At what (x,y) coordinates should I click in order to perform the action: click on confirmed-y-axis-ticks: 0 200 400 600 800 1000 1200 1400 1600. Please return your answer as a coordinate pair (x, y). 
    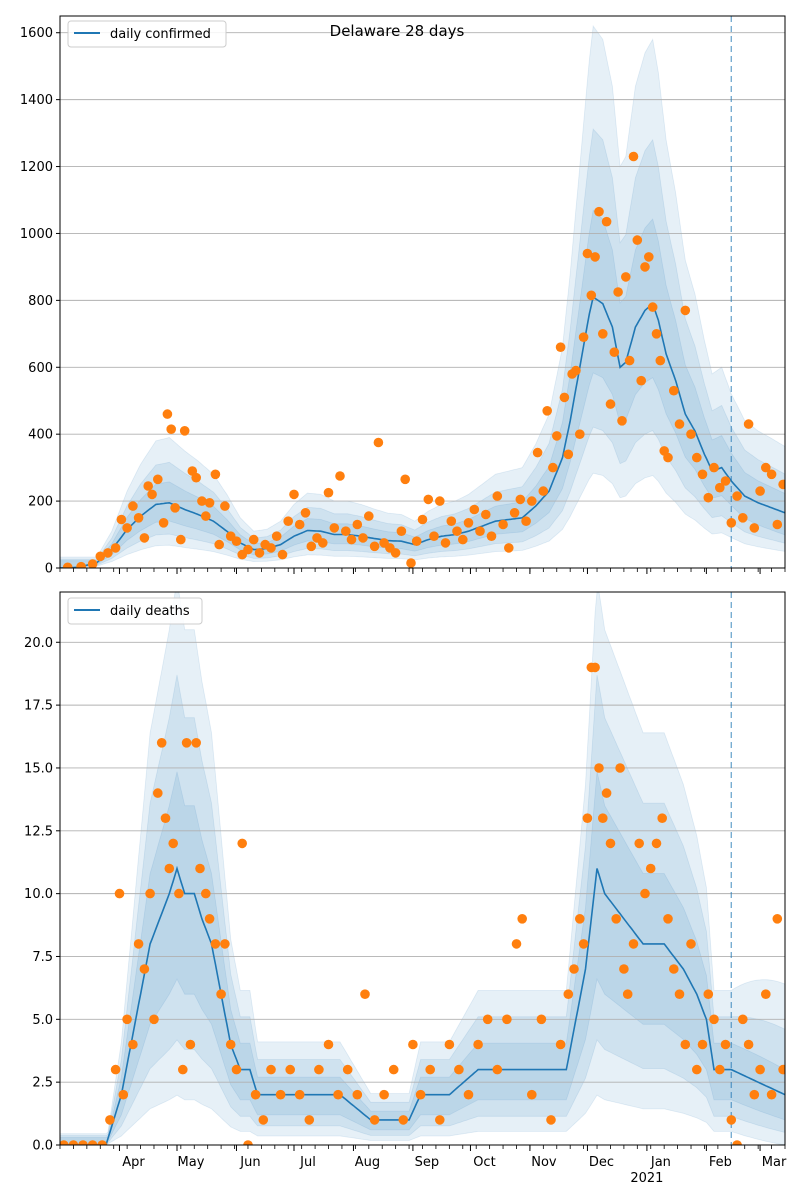
    Looking at the image, I should click on (40, 301).